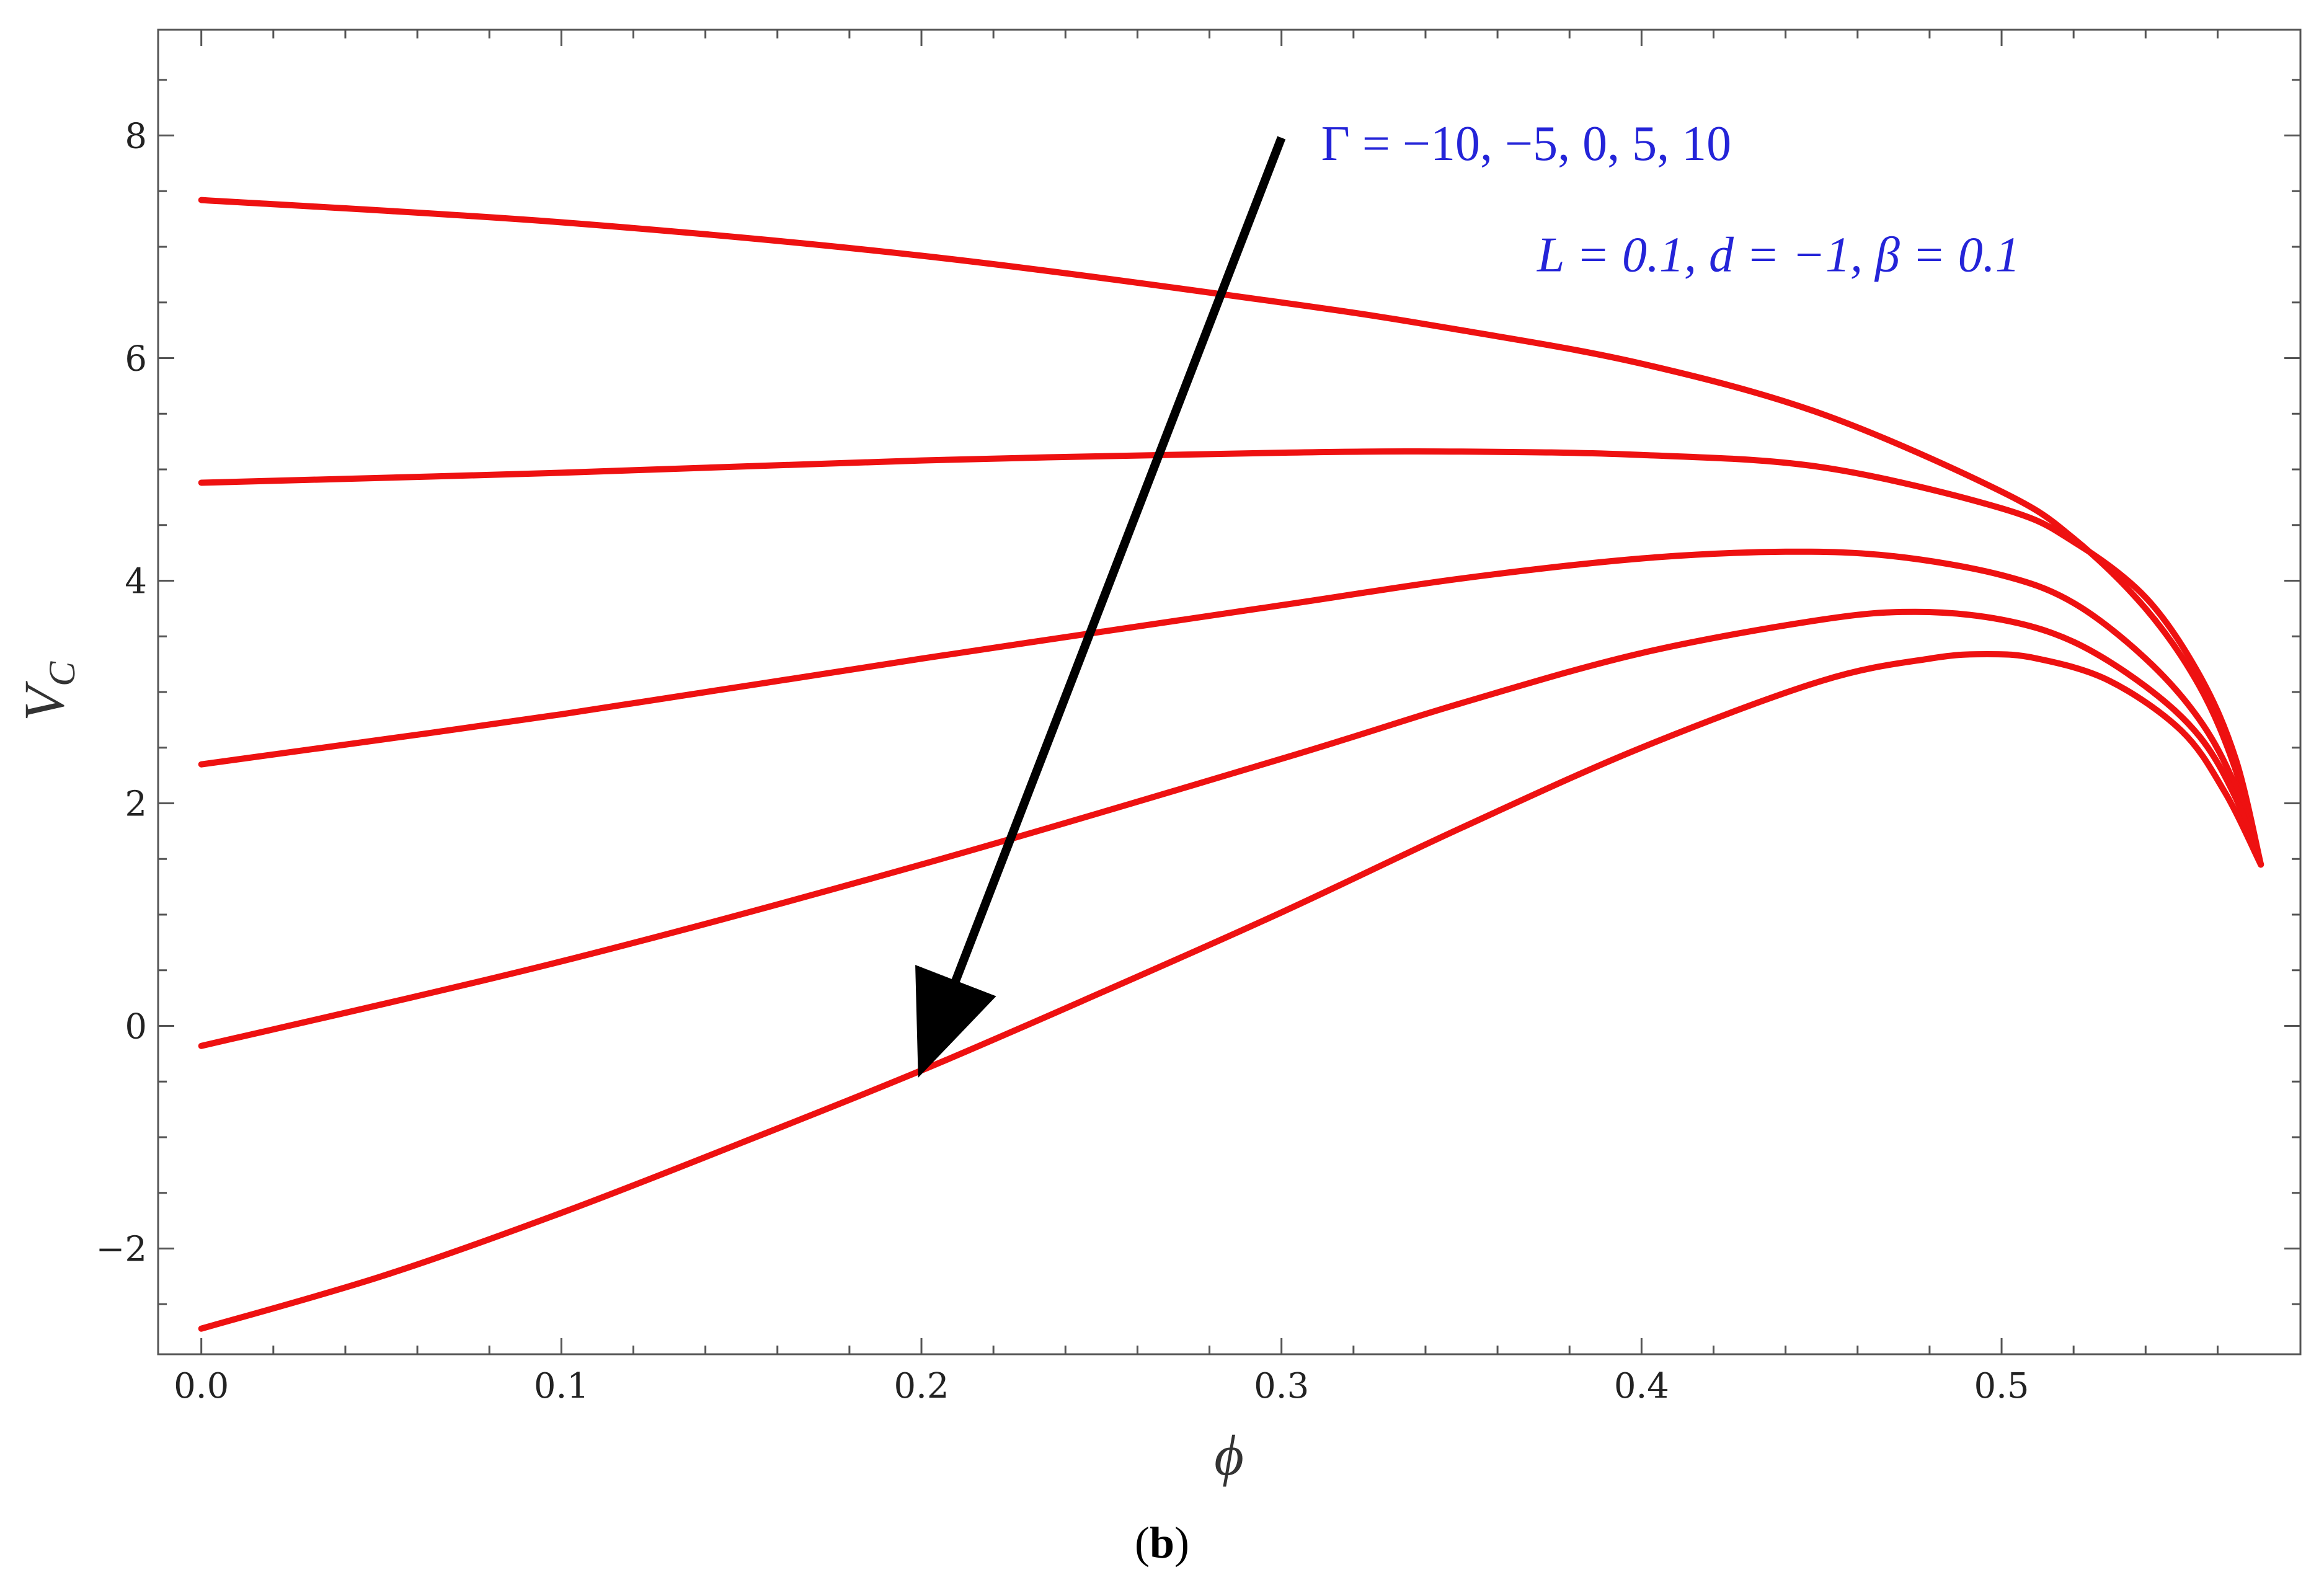  I want to click on y-tick-label: 2, so click(136, 804).